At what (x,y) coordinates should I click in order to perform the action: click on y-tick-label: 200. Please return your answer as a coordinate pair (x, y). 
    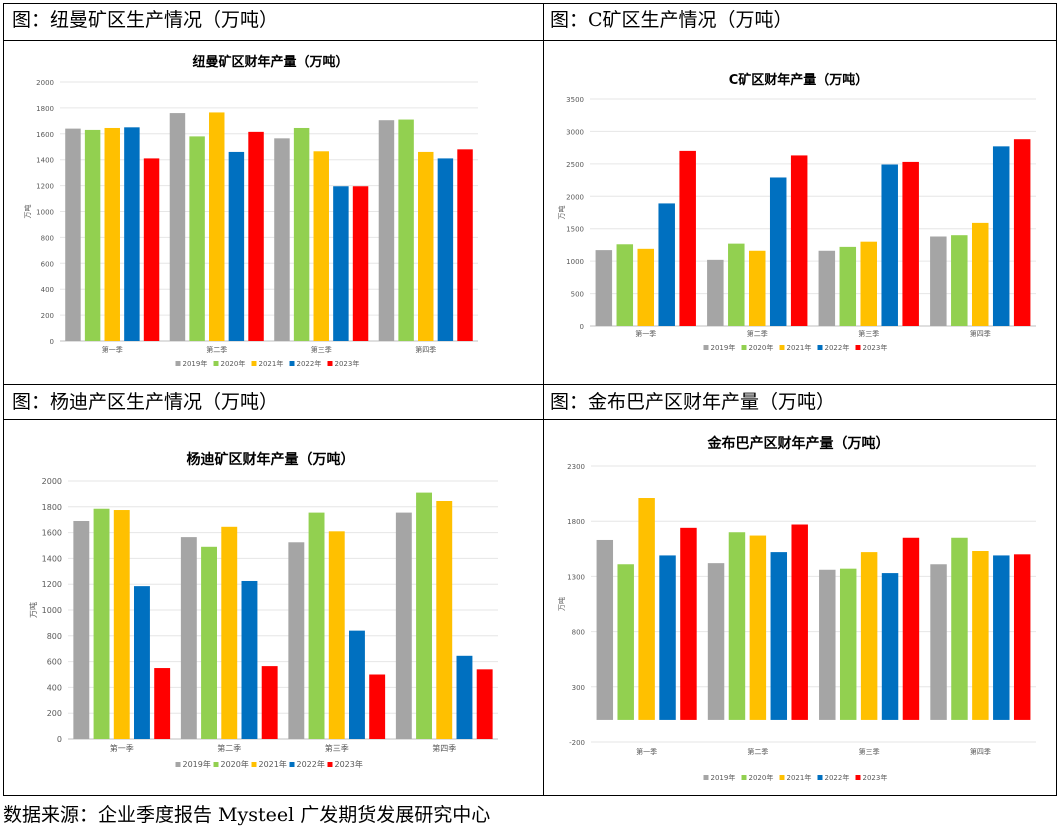
    Looking at the image, I should click on (47, 316).